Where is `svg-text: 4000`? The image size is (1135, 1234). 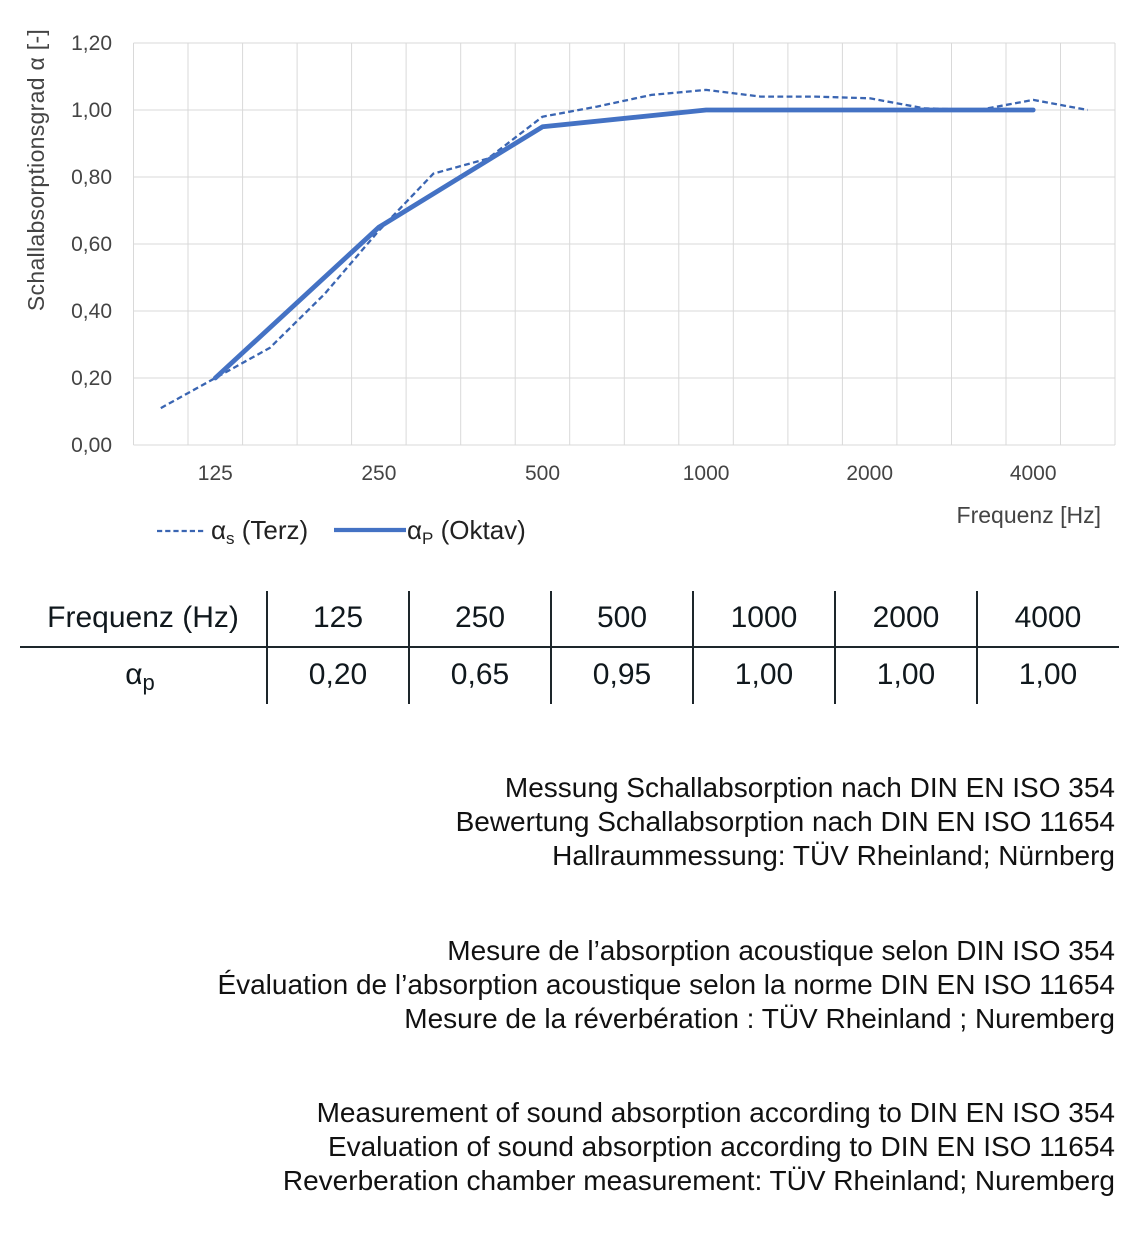
svg-text: 4000 is located at coordinates (1033, 473).